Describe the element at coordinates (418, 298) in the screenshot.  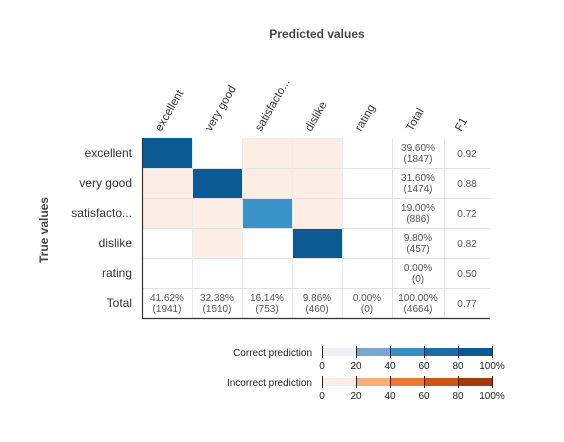
I see `grand-total-percent: 100.00%` at that location.